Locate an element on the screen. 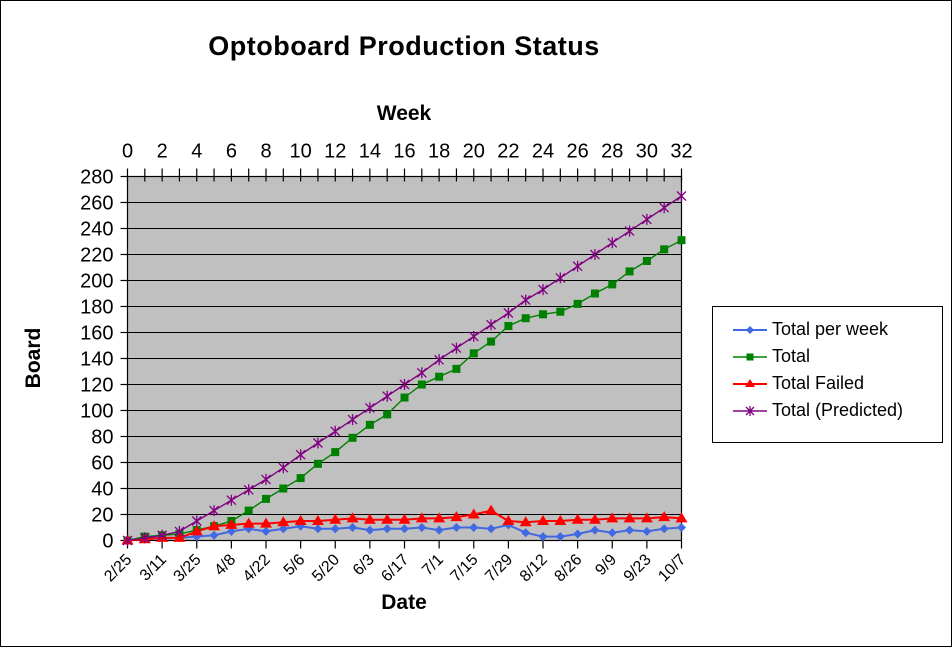  date-tick-label: 4/8 is located at coordinates (225, 565).